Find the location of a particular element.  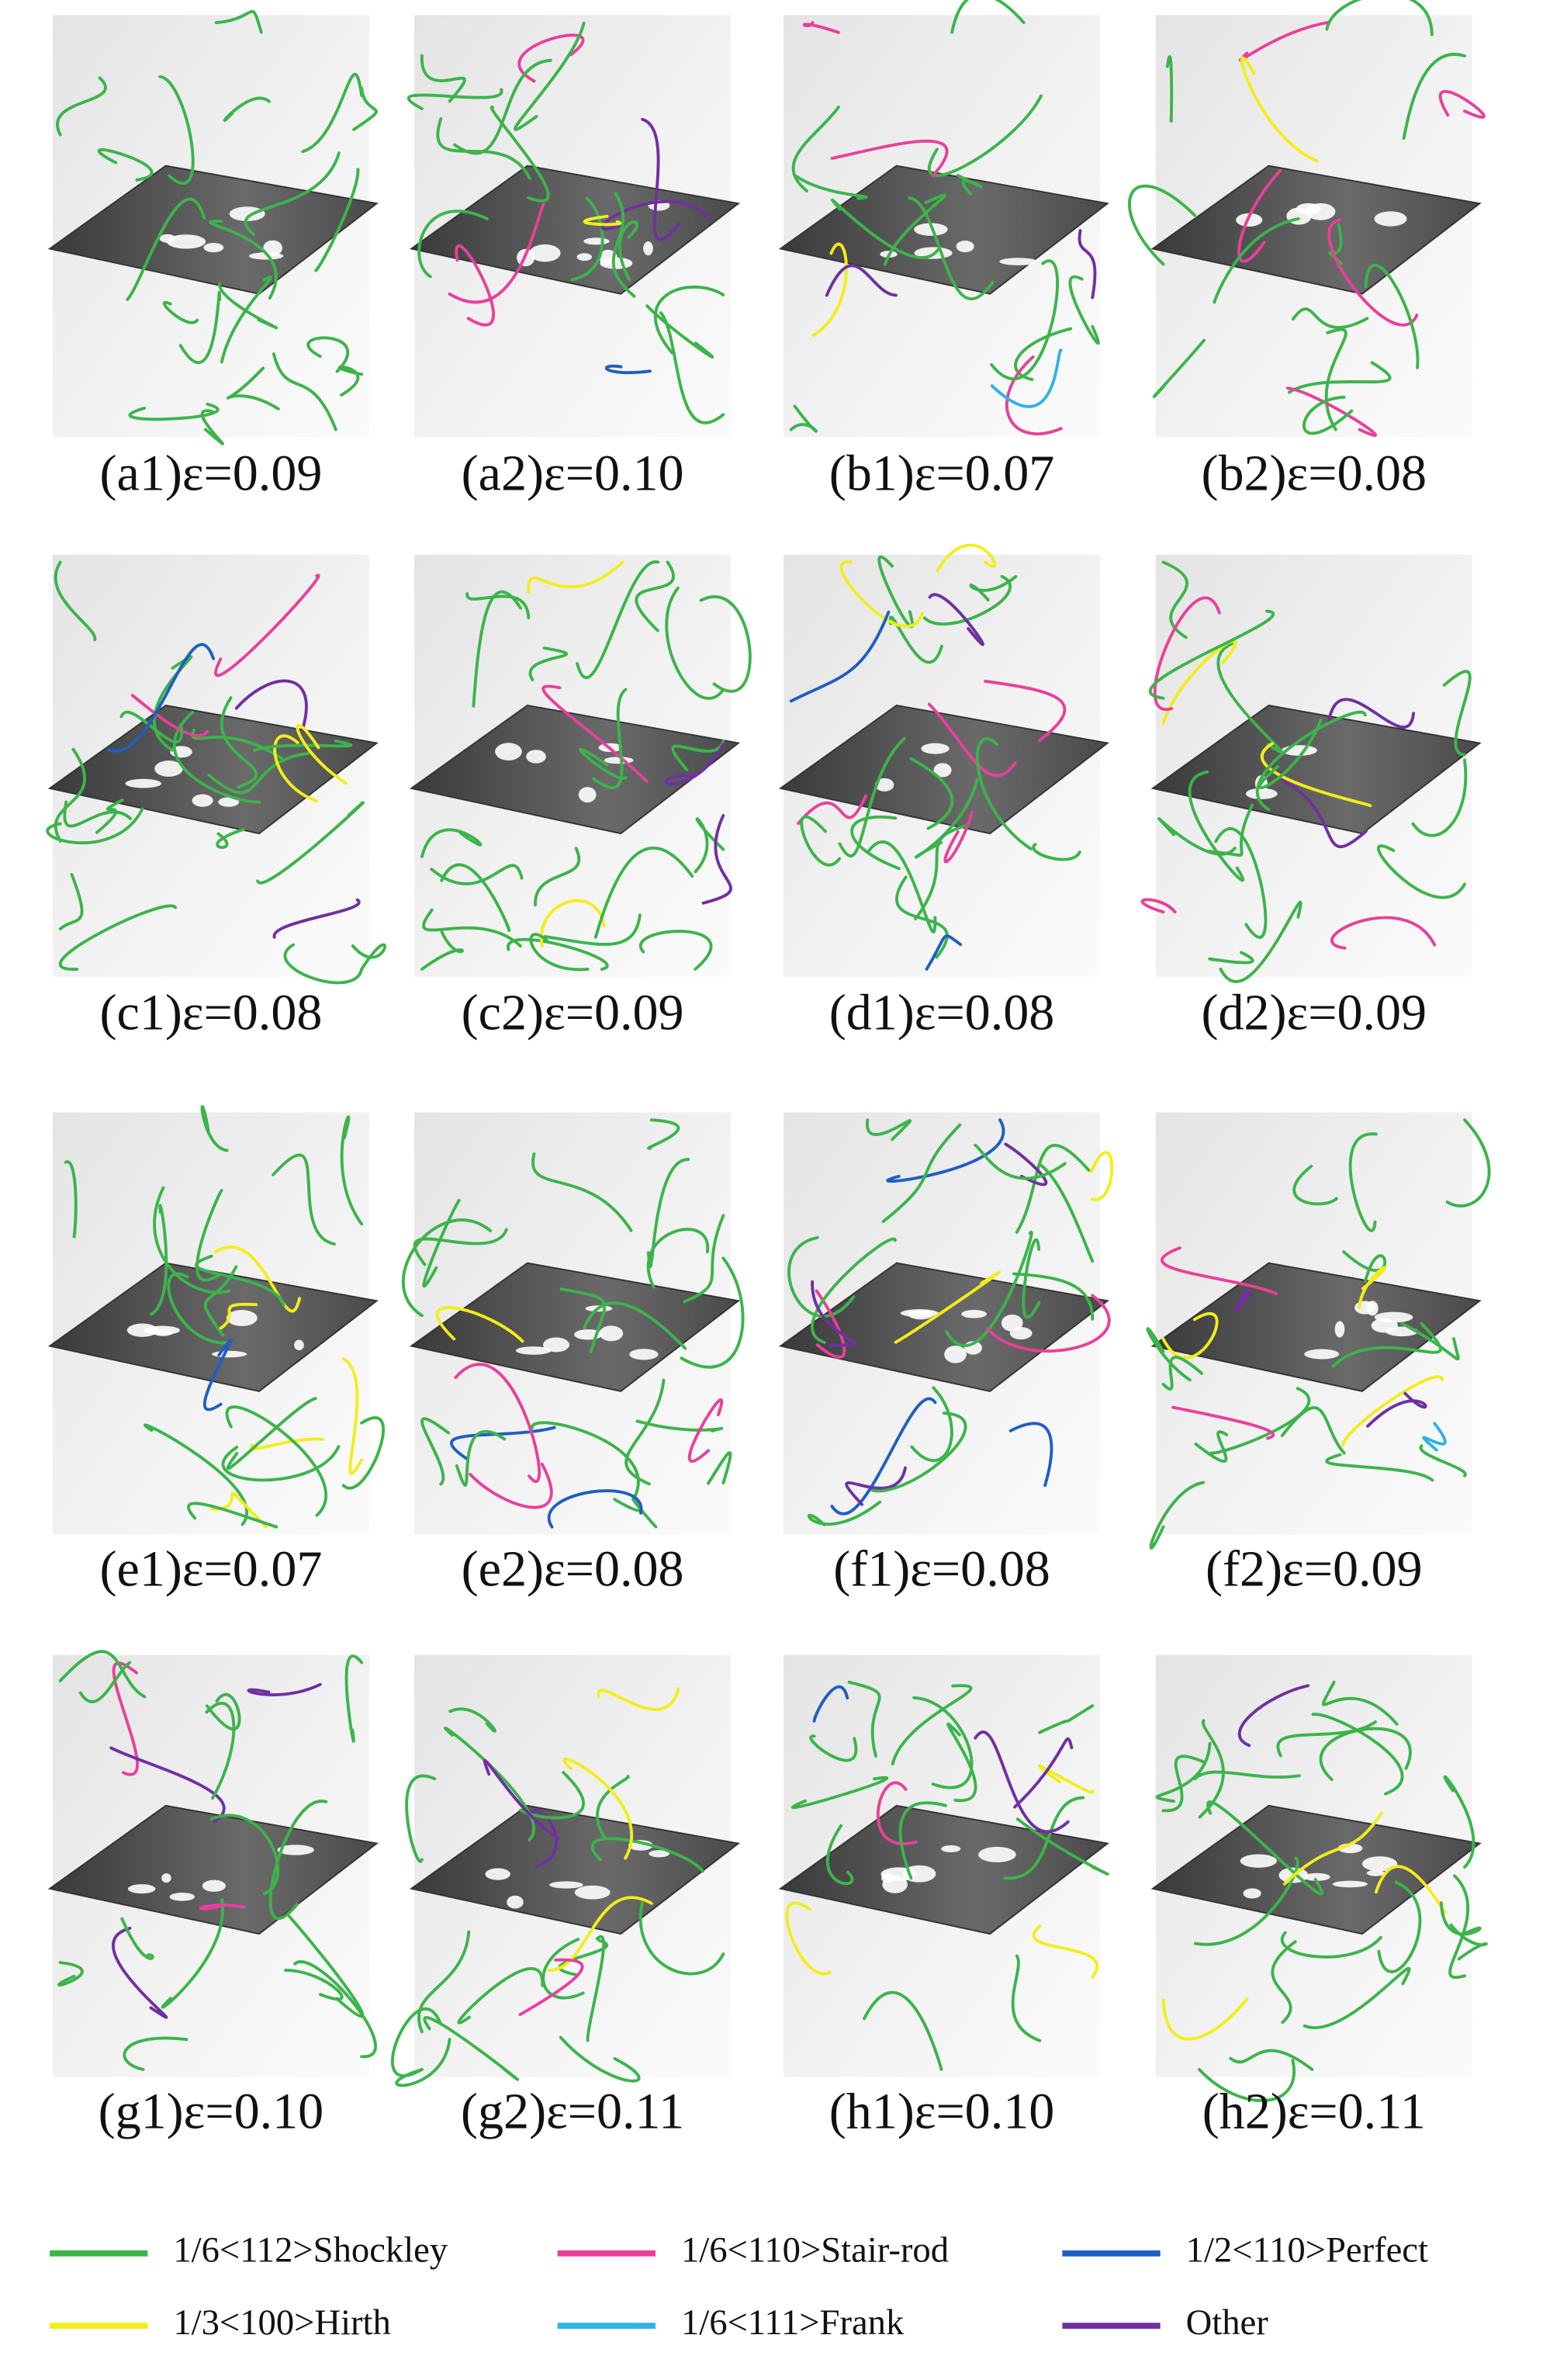

panel-label: (c2)ε=0.09 is located at coordinates (573, 1013).